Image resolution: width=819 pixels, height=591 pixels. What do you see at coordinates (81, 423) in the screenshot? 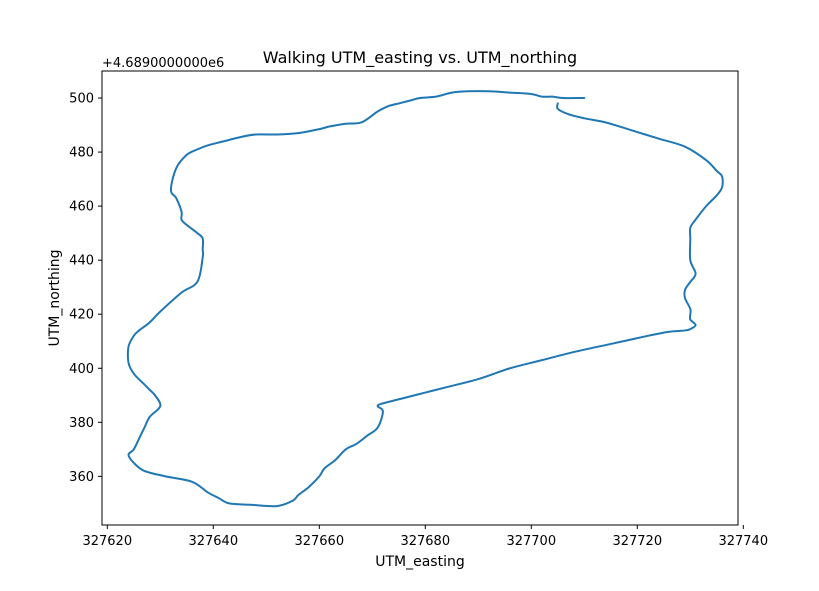
I see `y-tick-label: 380` at bounding box center [81, 423].